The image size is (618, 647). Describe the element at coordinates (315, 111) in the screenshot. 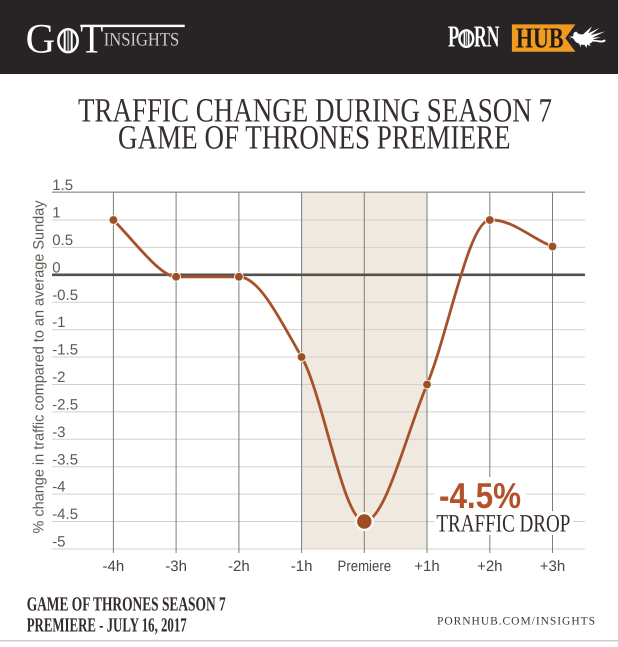

I see `svg-text: TRAFFIC CHANGE DURING SEASON 7` at that location.